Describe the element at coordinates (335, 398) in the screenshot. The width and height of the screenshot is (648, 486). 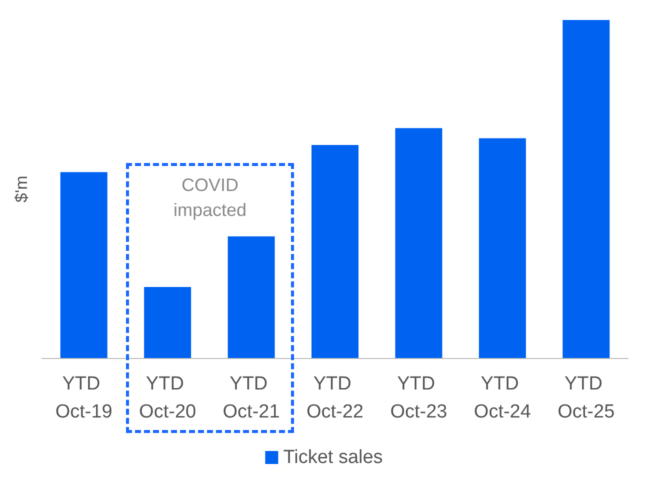
I see `x-tick-label: YTD Oct-22` at that location.